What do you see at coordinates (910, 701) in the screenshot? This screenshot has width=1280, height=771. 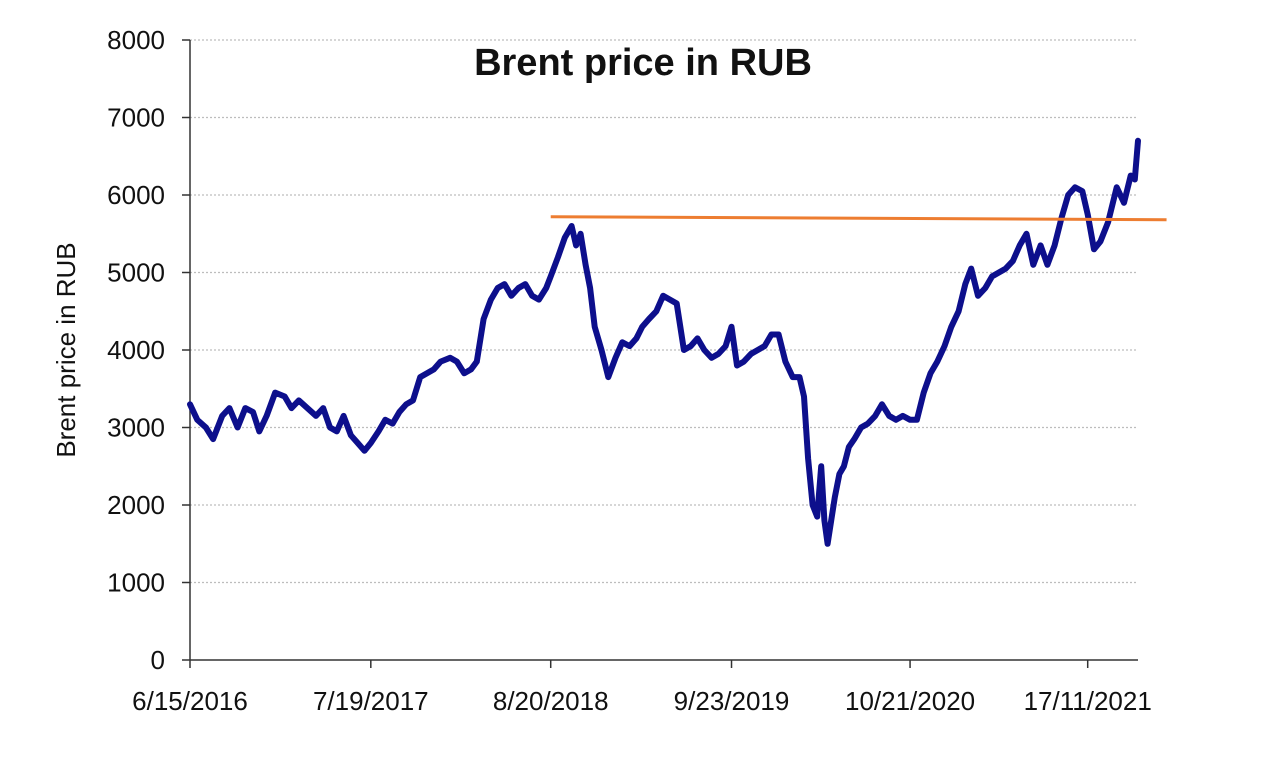 I see `x-tick-label: 10/21/2020` at bounding box center [910, 701].